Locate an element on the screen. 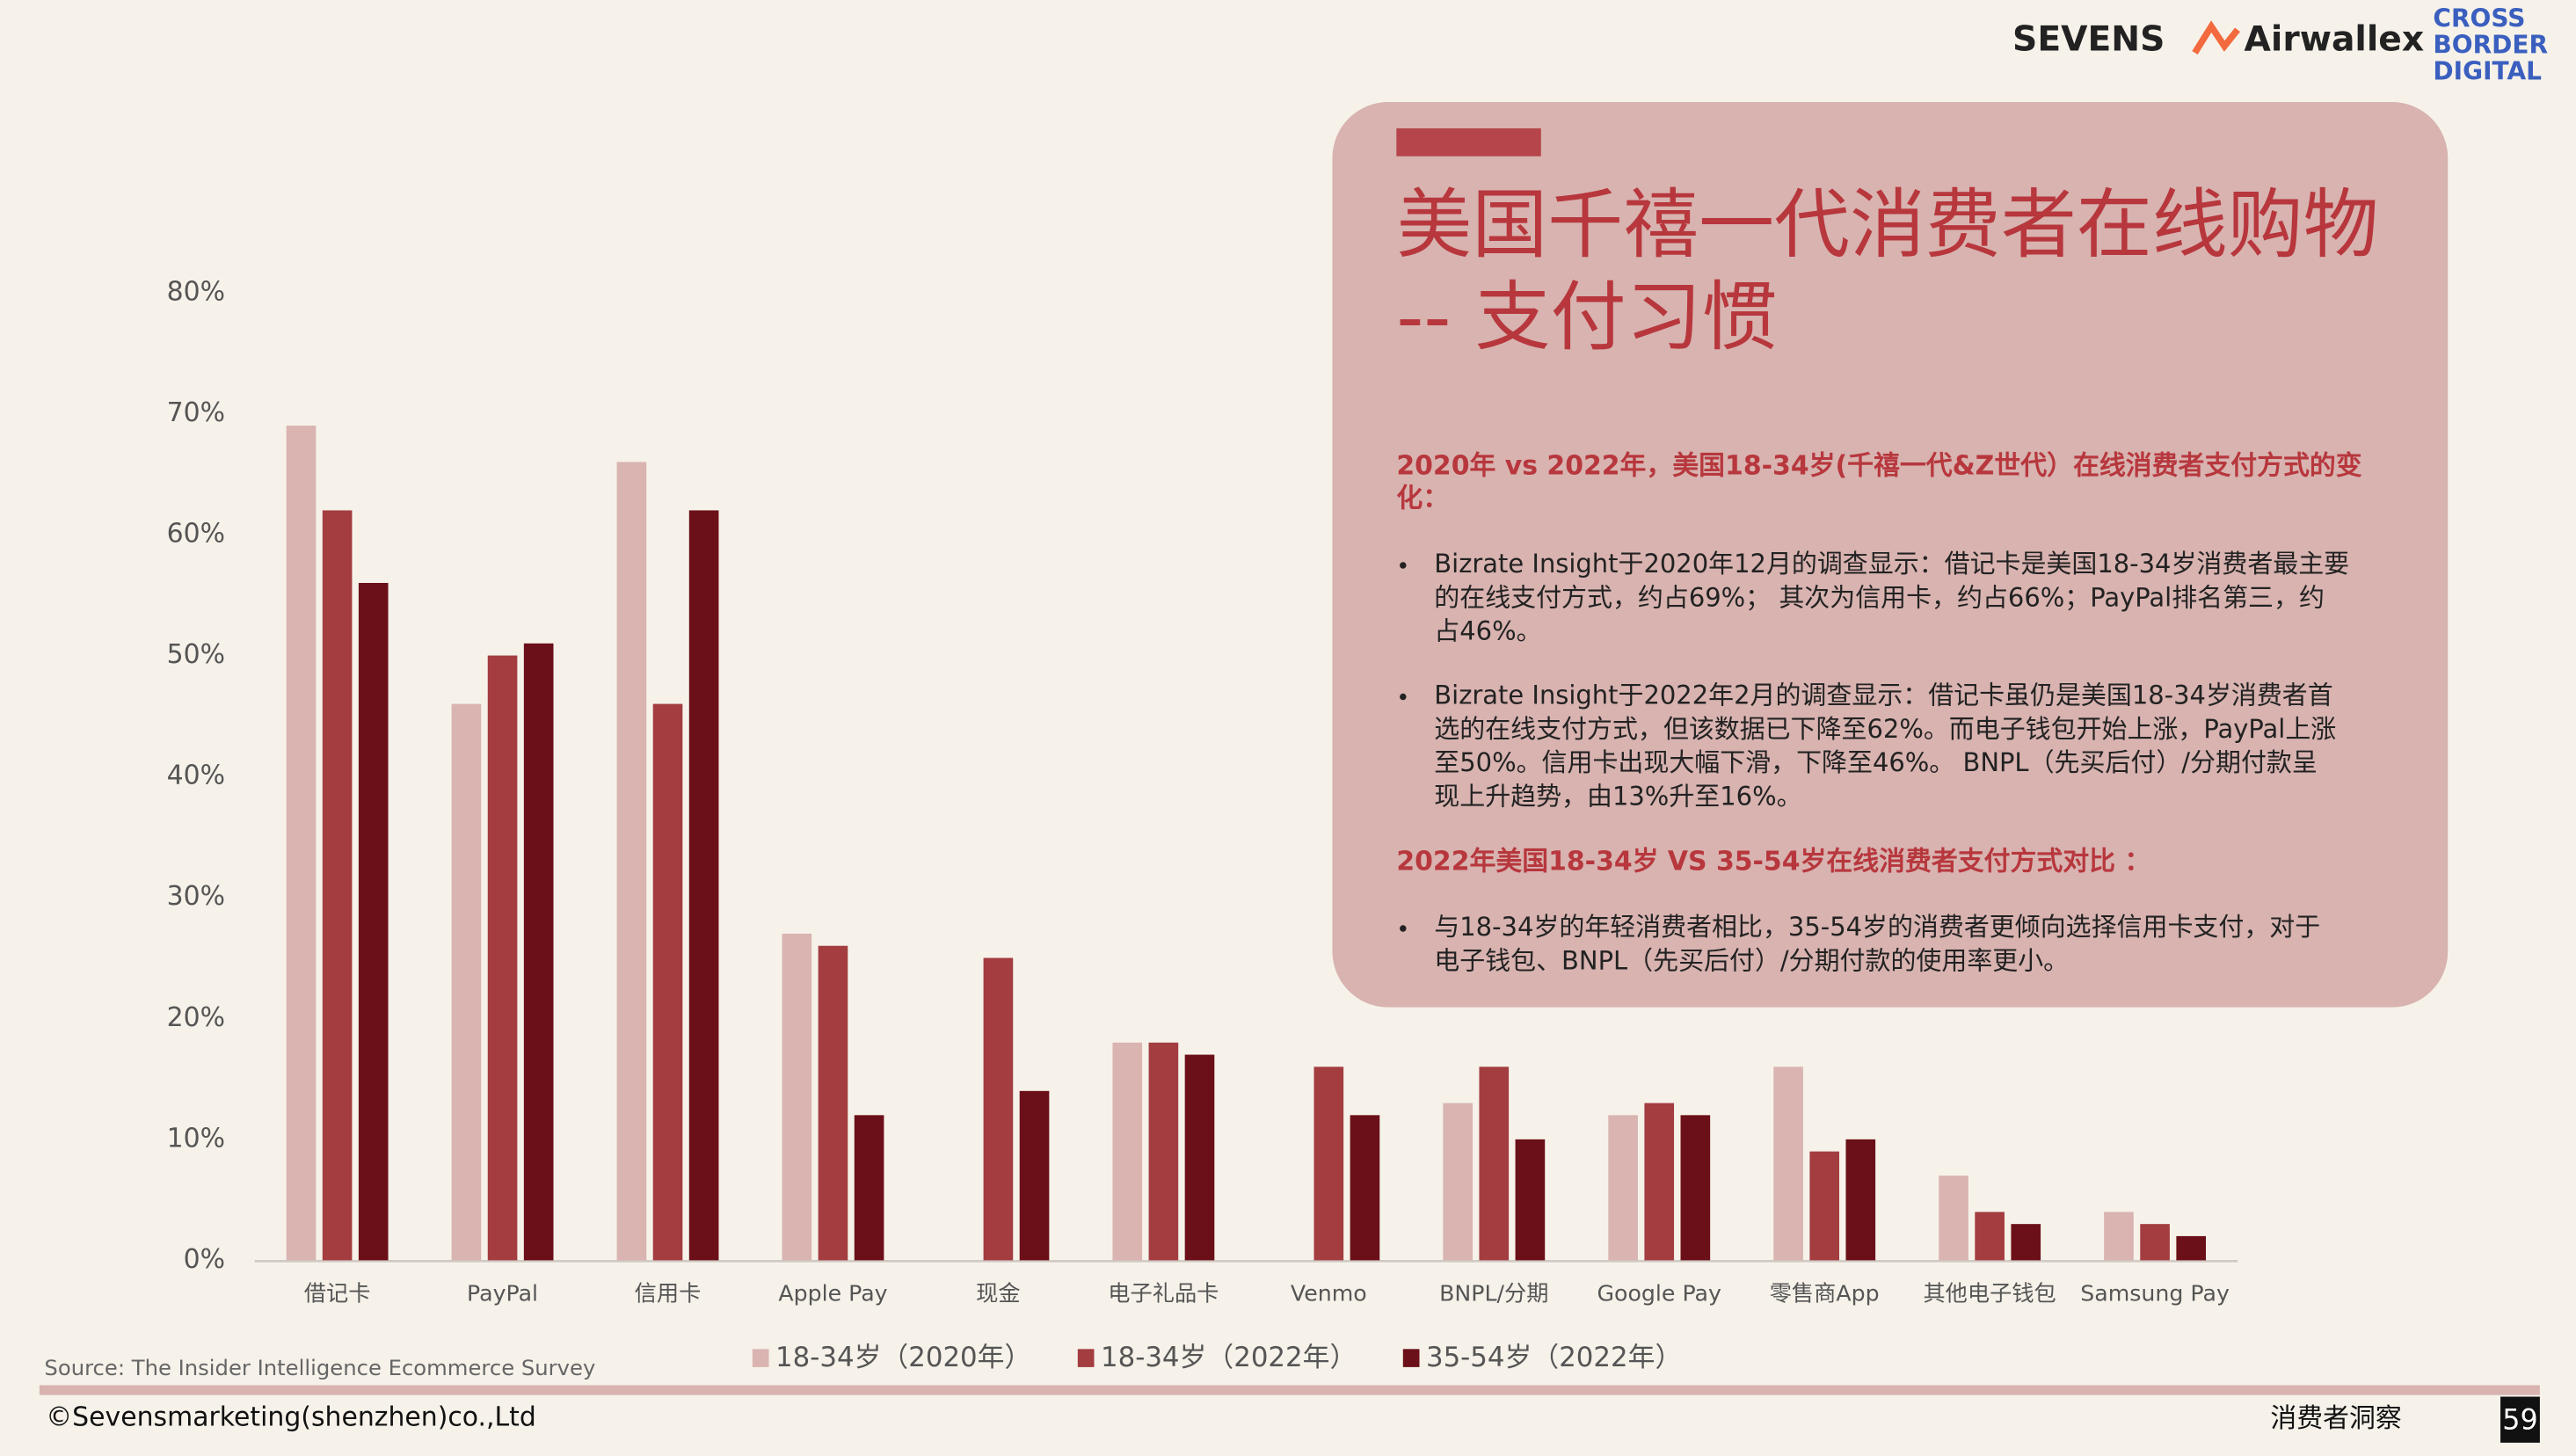  x-tick-label: PayPal is located at coordinates (502, 1294).